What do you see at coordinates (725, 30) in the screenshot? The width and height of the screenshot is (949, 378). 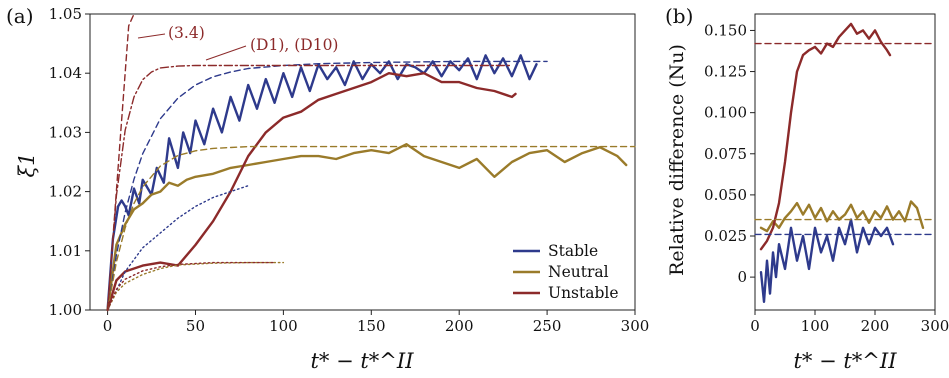 I see `y-tick-label: 0.150` at bounding box center [725, 30].